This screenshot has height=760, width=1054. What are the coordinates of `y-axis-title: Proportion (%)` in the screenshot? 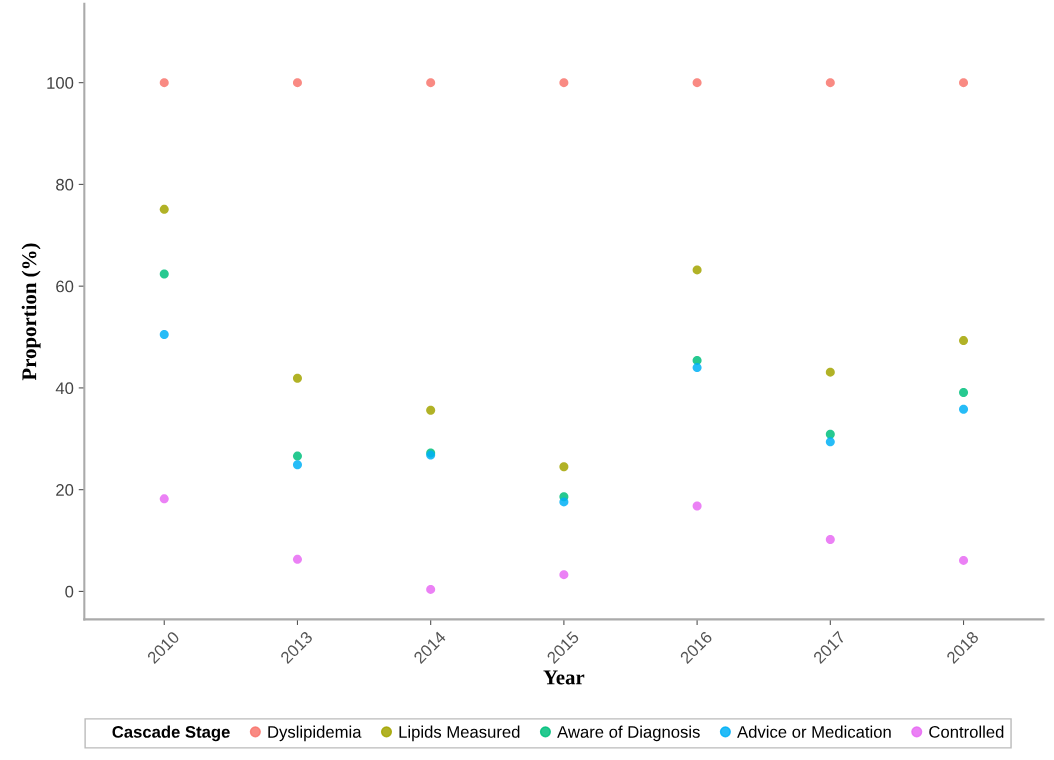 It's located at (31, 312).